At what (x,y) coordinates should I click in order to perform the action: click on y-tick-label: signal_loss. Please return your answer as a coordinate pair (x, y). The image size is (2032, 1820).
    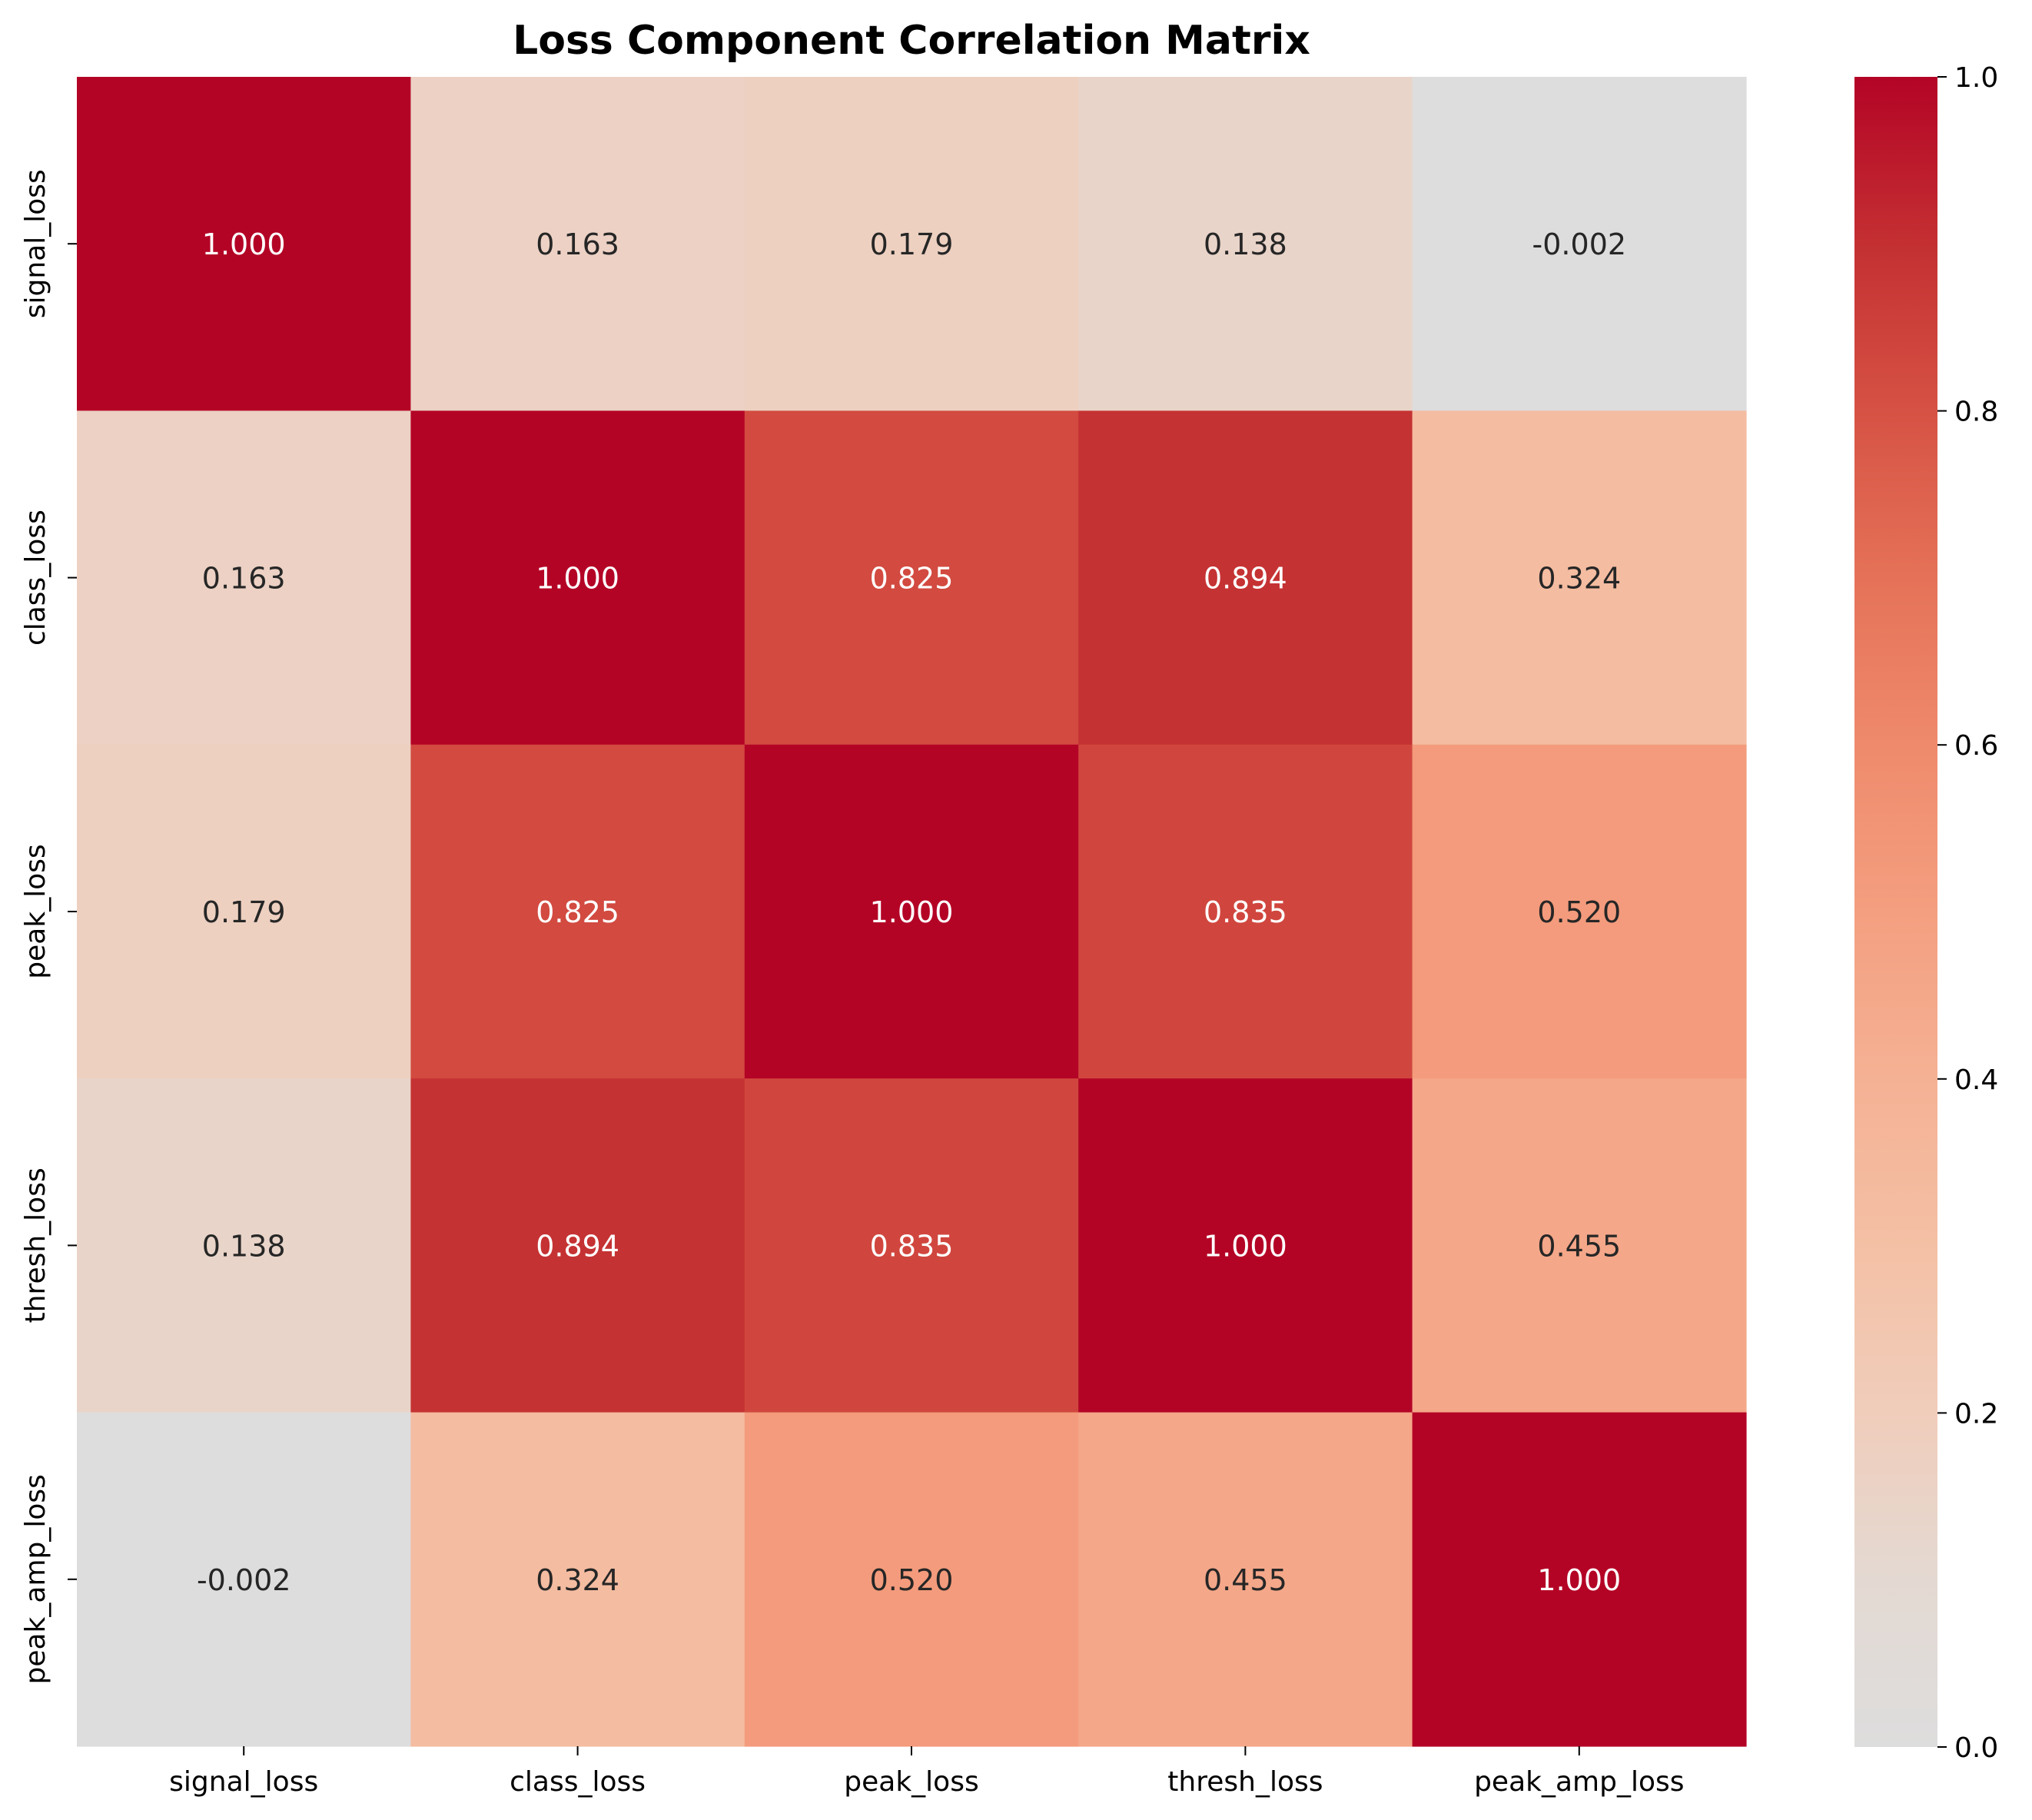
    Looking at the image, I should click on (35, 243).